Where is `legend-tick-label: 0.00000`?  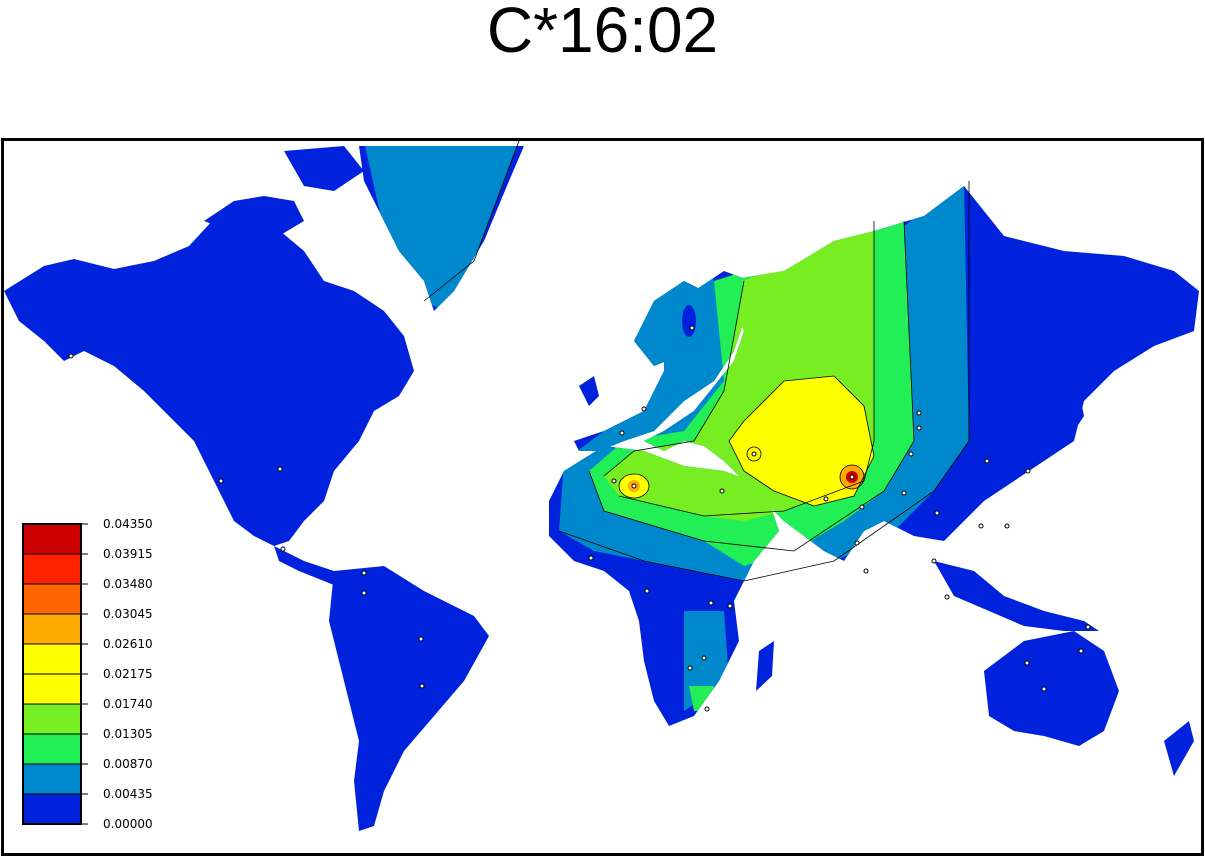 legend-tick-label: 0.00000 is located at coordinates (128, 824).